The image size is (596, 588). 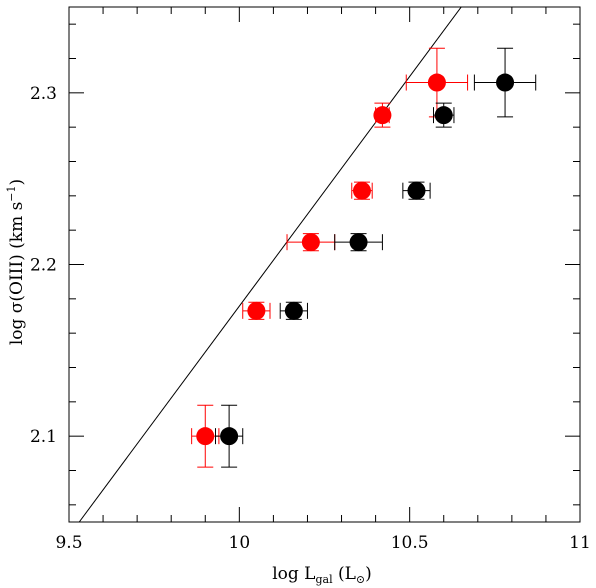 What do you see at coordinates (580, 543) in the screenshot?
I see `x-tick-label: 11` at bounding box center [580, 543].